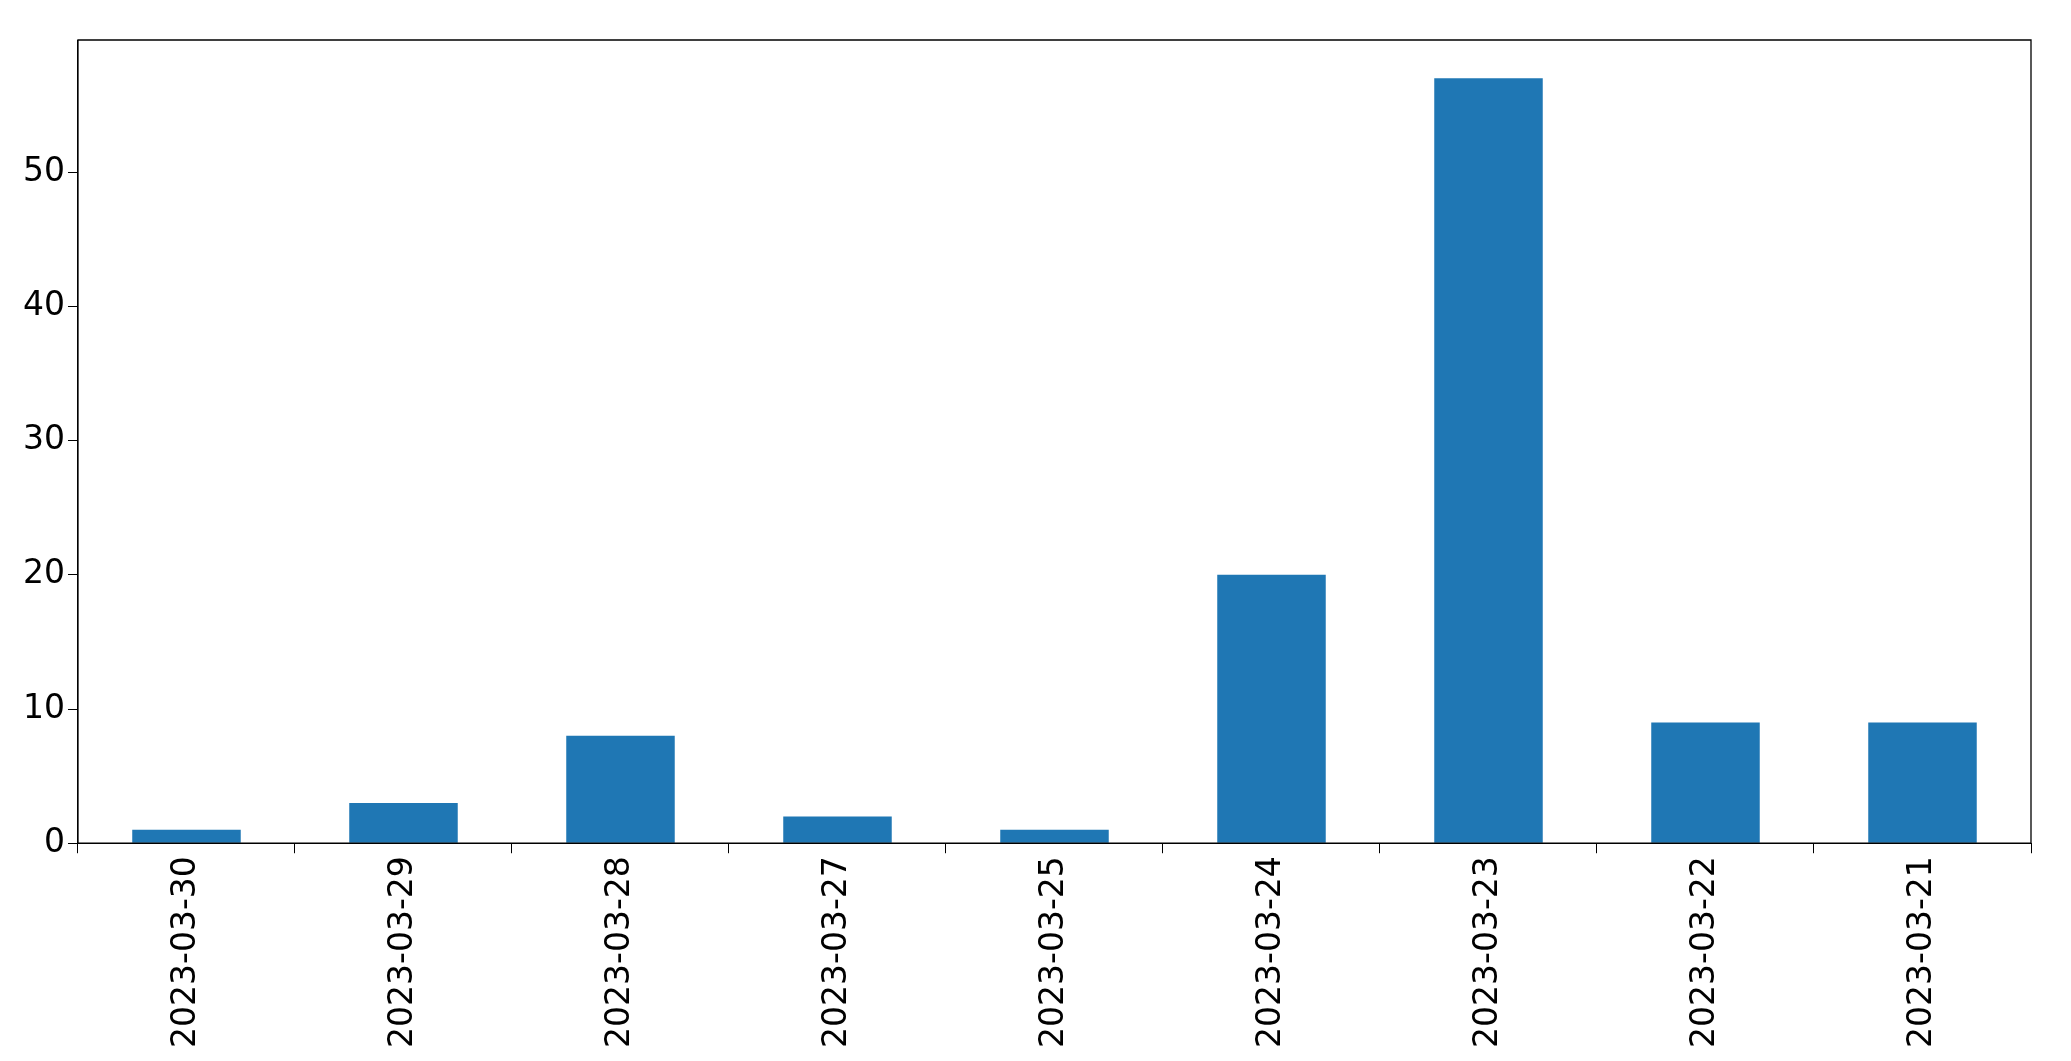 This screenshot has width=2071, height=1061. What do you see at coordinates (43, 706) in the screenshot?
I see `y-tick-label: 10` at bounding box center [43, 706].